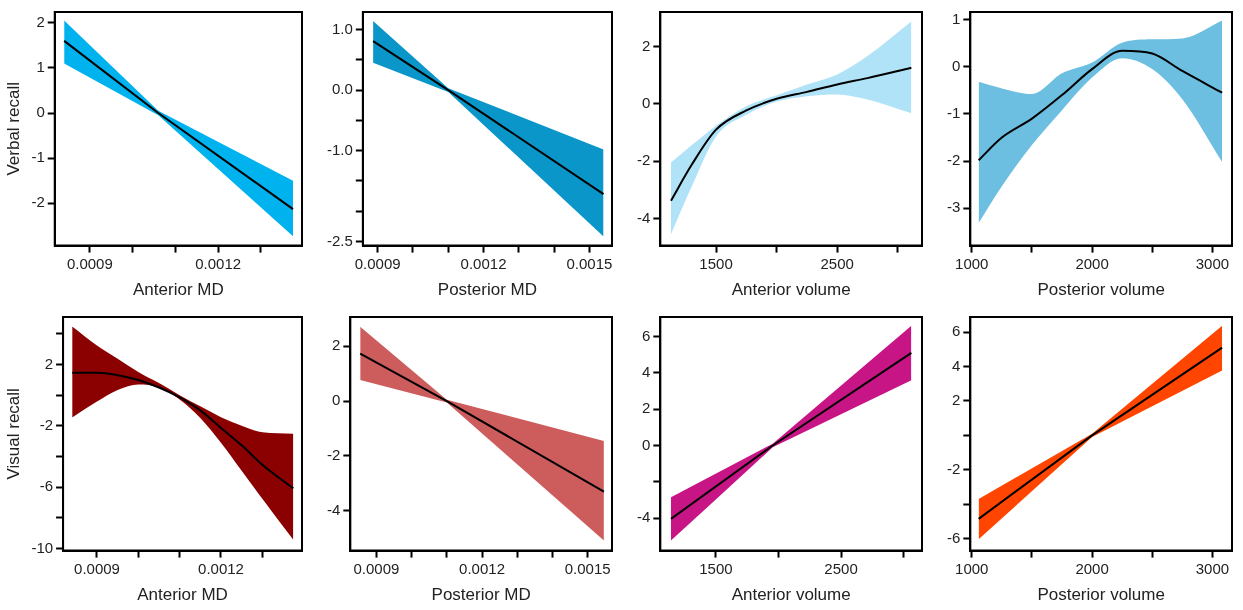 The width and height of the screenshot is (1243, 610). I want to click on y-tick-label: 0.0, so click(342, 89).